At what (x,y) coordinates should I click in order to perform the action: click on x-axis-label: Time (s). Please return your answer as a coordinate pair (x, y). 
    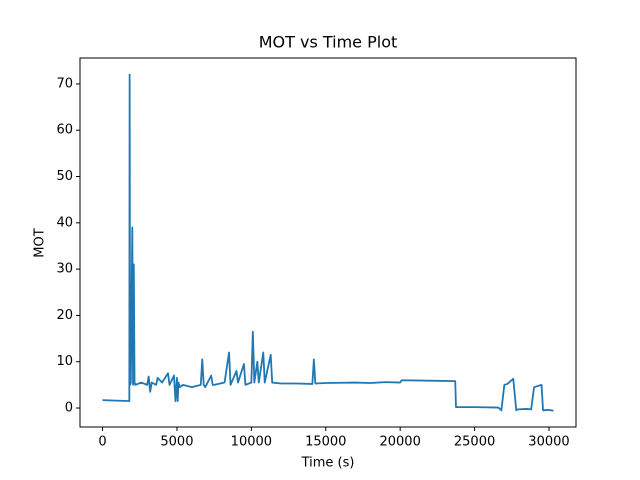
    Looking at the image, I should click on (328, 463).